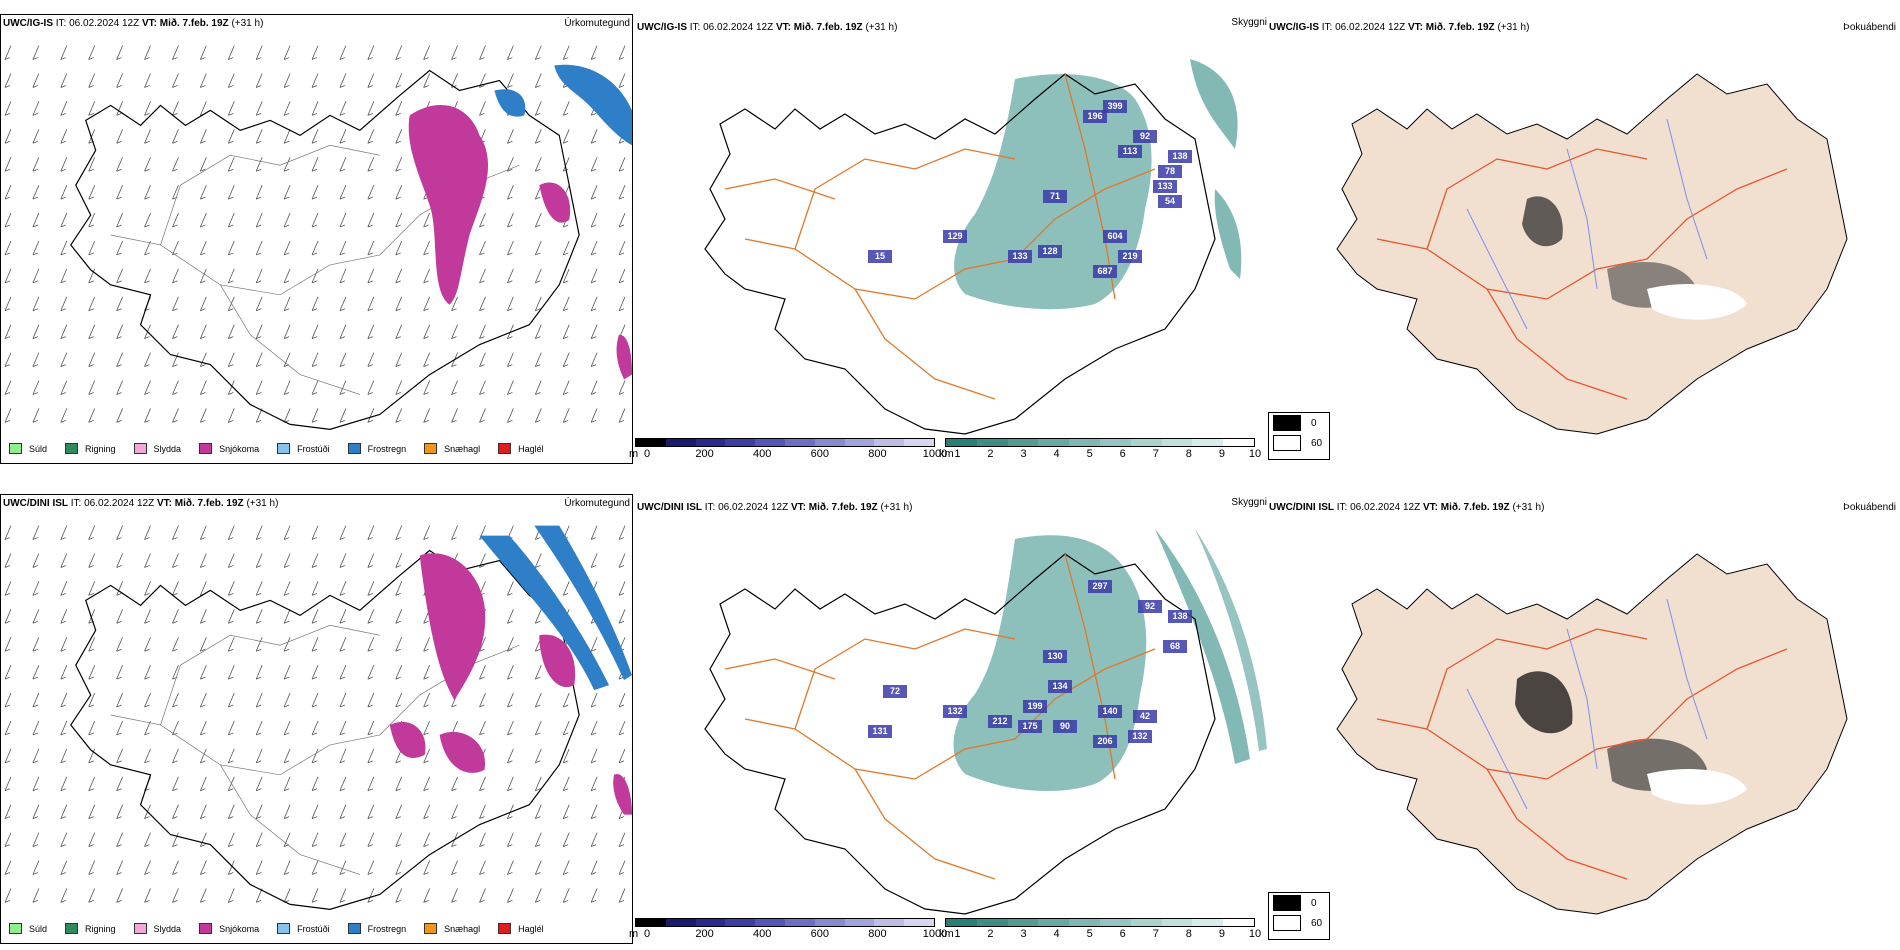 This screenshot has width=1900, height=950. Describe the element at coordinates (1170, 171) in the screenshot. I see `visibility-label: 78` at that location.